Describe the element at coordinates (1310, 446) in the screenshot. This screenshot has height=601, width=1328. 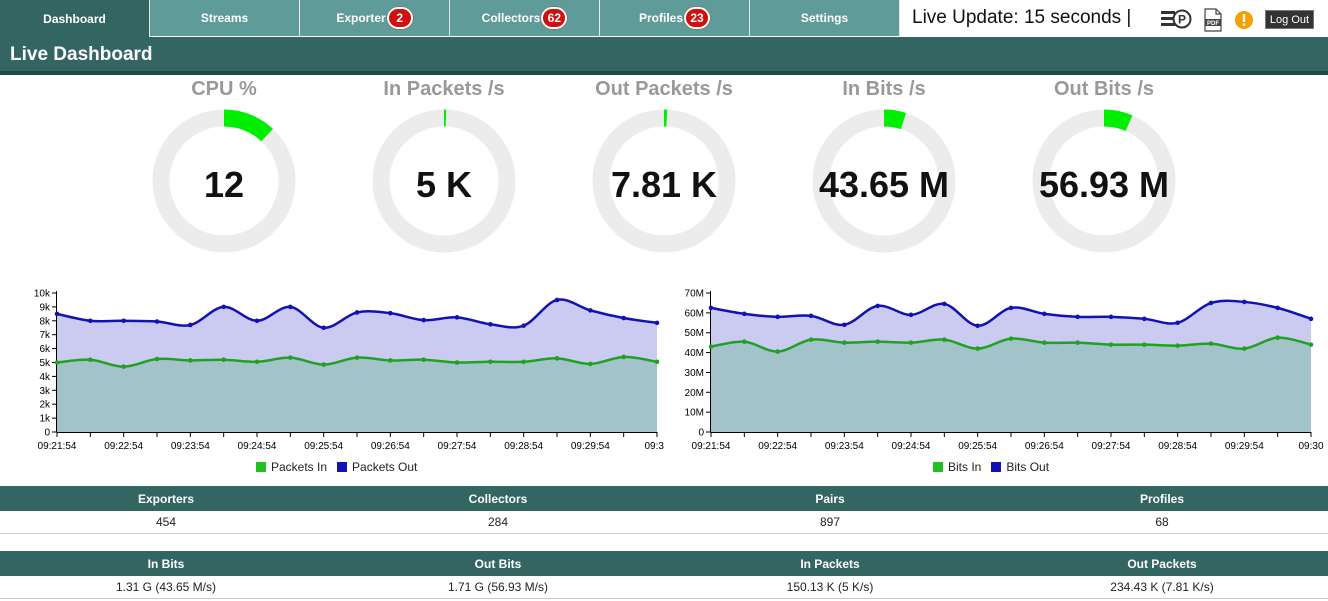
I see `x-tick-label: 09:30` at that location.